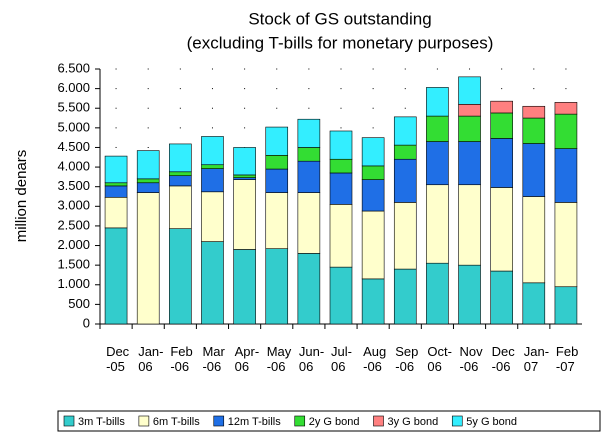 The width and height of the screenshot is (602, 438). Describe the element at coordinates (73, 185) in the screenshot. I see `y-tick-label: 3.500` at that location.